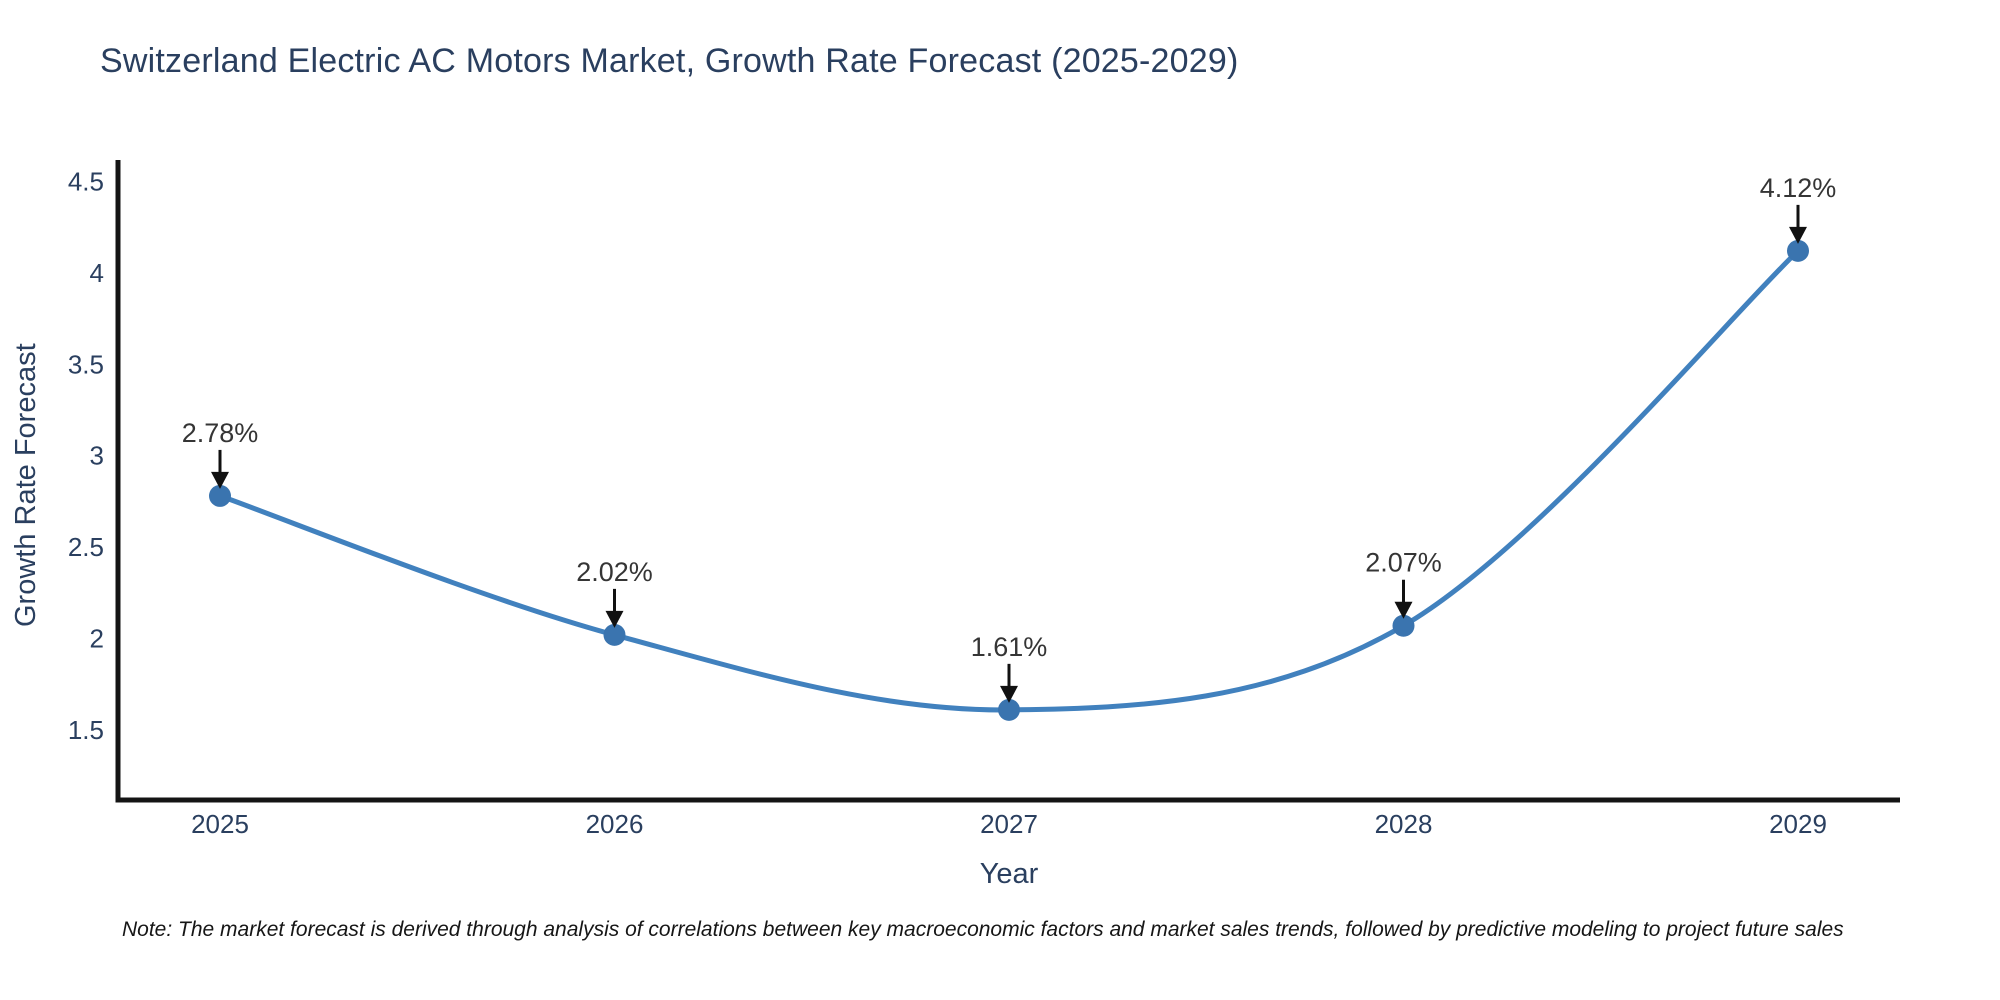 This screenshot has height=1000, width=2000. Describe the element at coordinates (97, 639) in the screenshot. I see `y-tick-label: 2` at that location.